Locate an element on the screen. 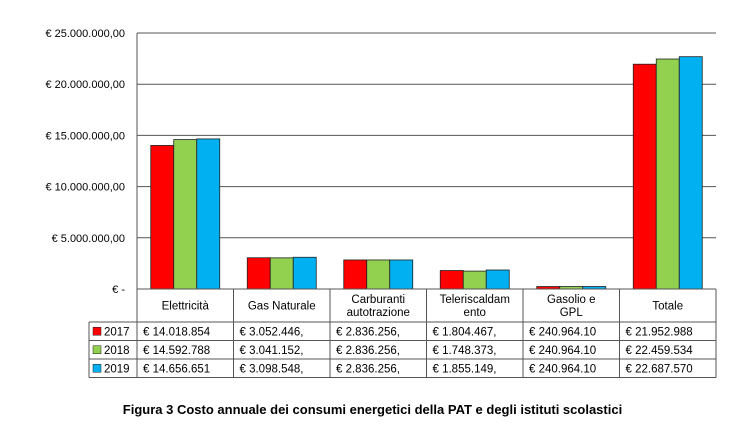 The width and height of the screenshot is (745, 436). category-label: Elettricità is located at coordinates (186, 307).